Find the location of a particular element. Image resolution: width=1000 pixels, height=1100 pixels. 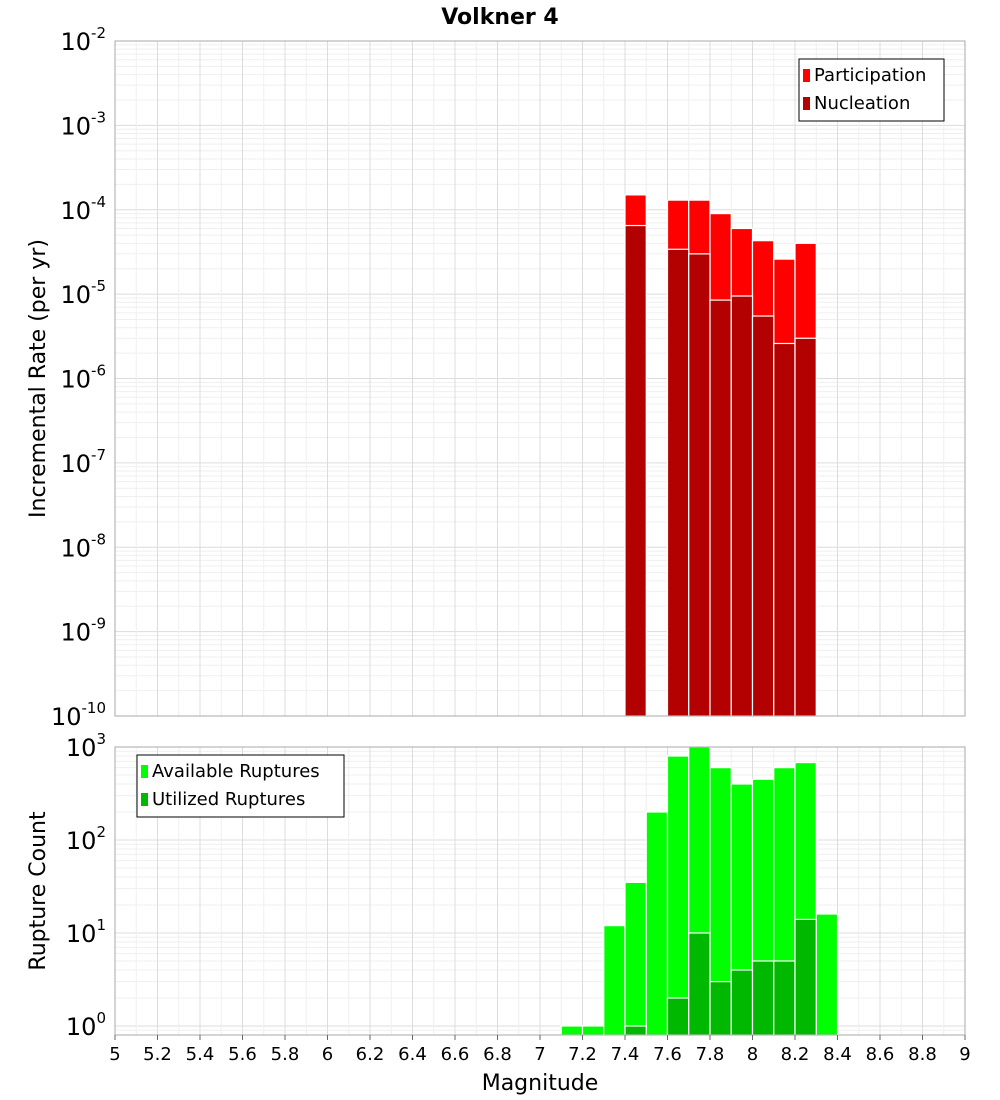

top-legend-box is located at coordinates (871, 90).